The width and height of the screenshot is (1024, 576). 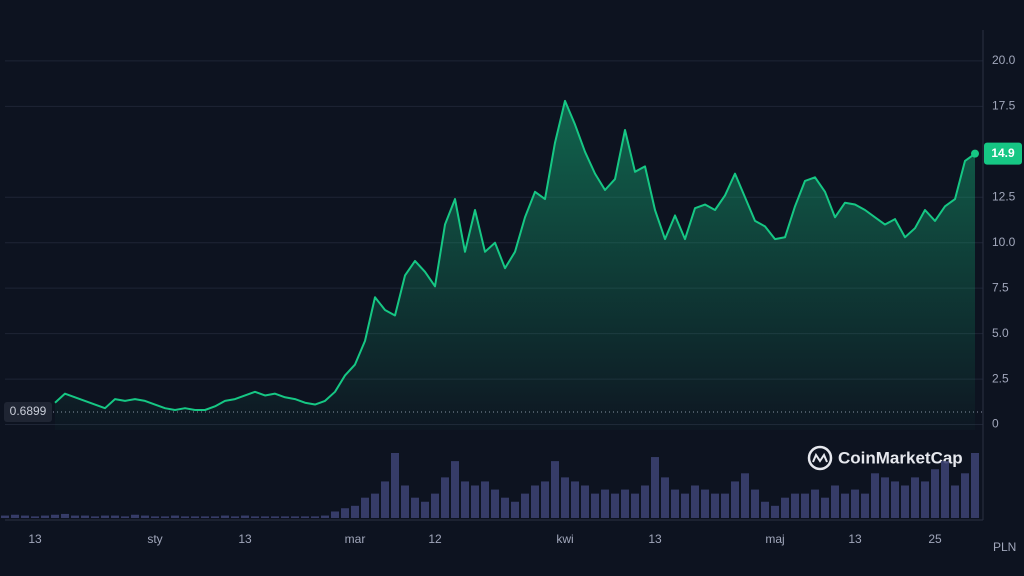 I want to click on x-tick-label: maj, so click(x=774, y=539).